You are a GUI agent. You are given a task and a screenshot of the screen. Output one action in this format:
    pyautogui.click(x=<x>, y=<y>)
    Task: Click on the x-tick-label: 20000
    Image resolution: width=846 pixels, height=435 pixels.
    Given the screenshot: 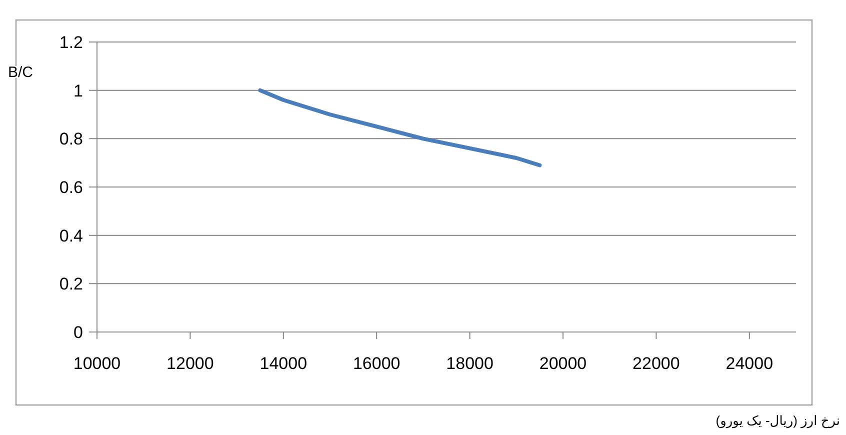 What is the action you would take?
    pyautogui.click(x=563, y=363)
    